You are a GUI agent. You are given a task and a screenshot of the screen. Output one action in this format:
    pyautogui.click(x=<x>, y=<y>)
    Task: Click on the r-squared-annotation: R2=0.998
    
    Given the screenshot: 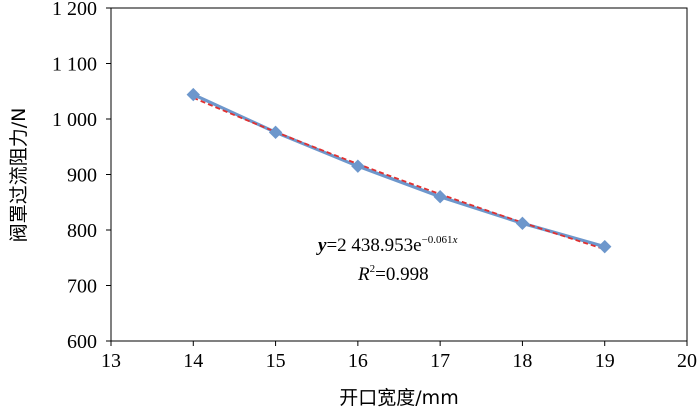 What is the action you would take?
    pyautogui.click(x=393, y=274)
    